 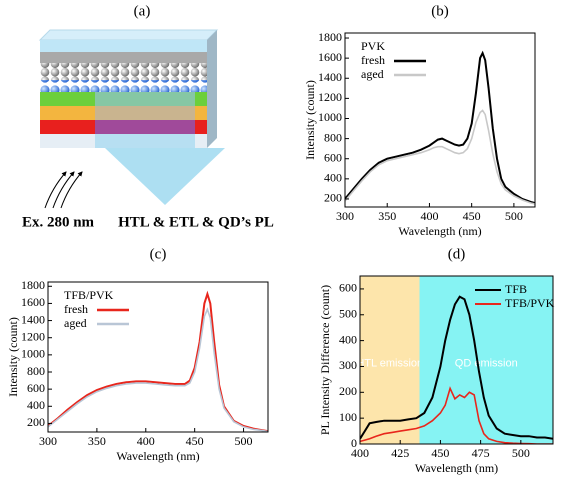 I want to click on chart-title: (b), so click(x=440, y=11).